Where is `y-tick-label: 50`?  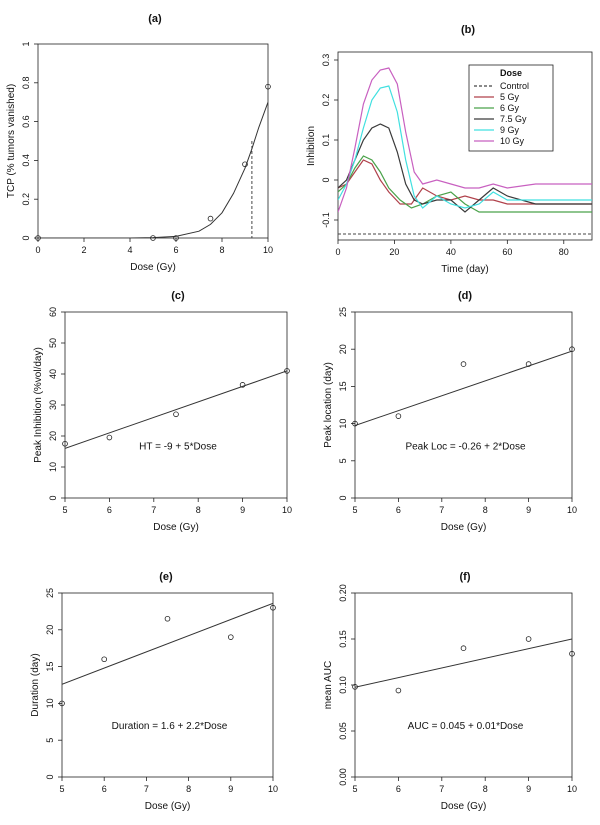 y-tick-label: 50 is located at coordinates (53, 343).